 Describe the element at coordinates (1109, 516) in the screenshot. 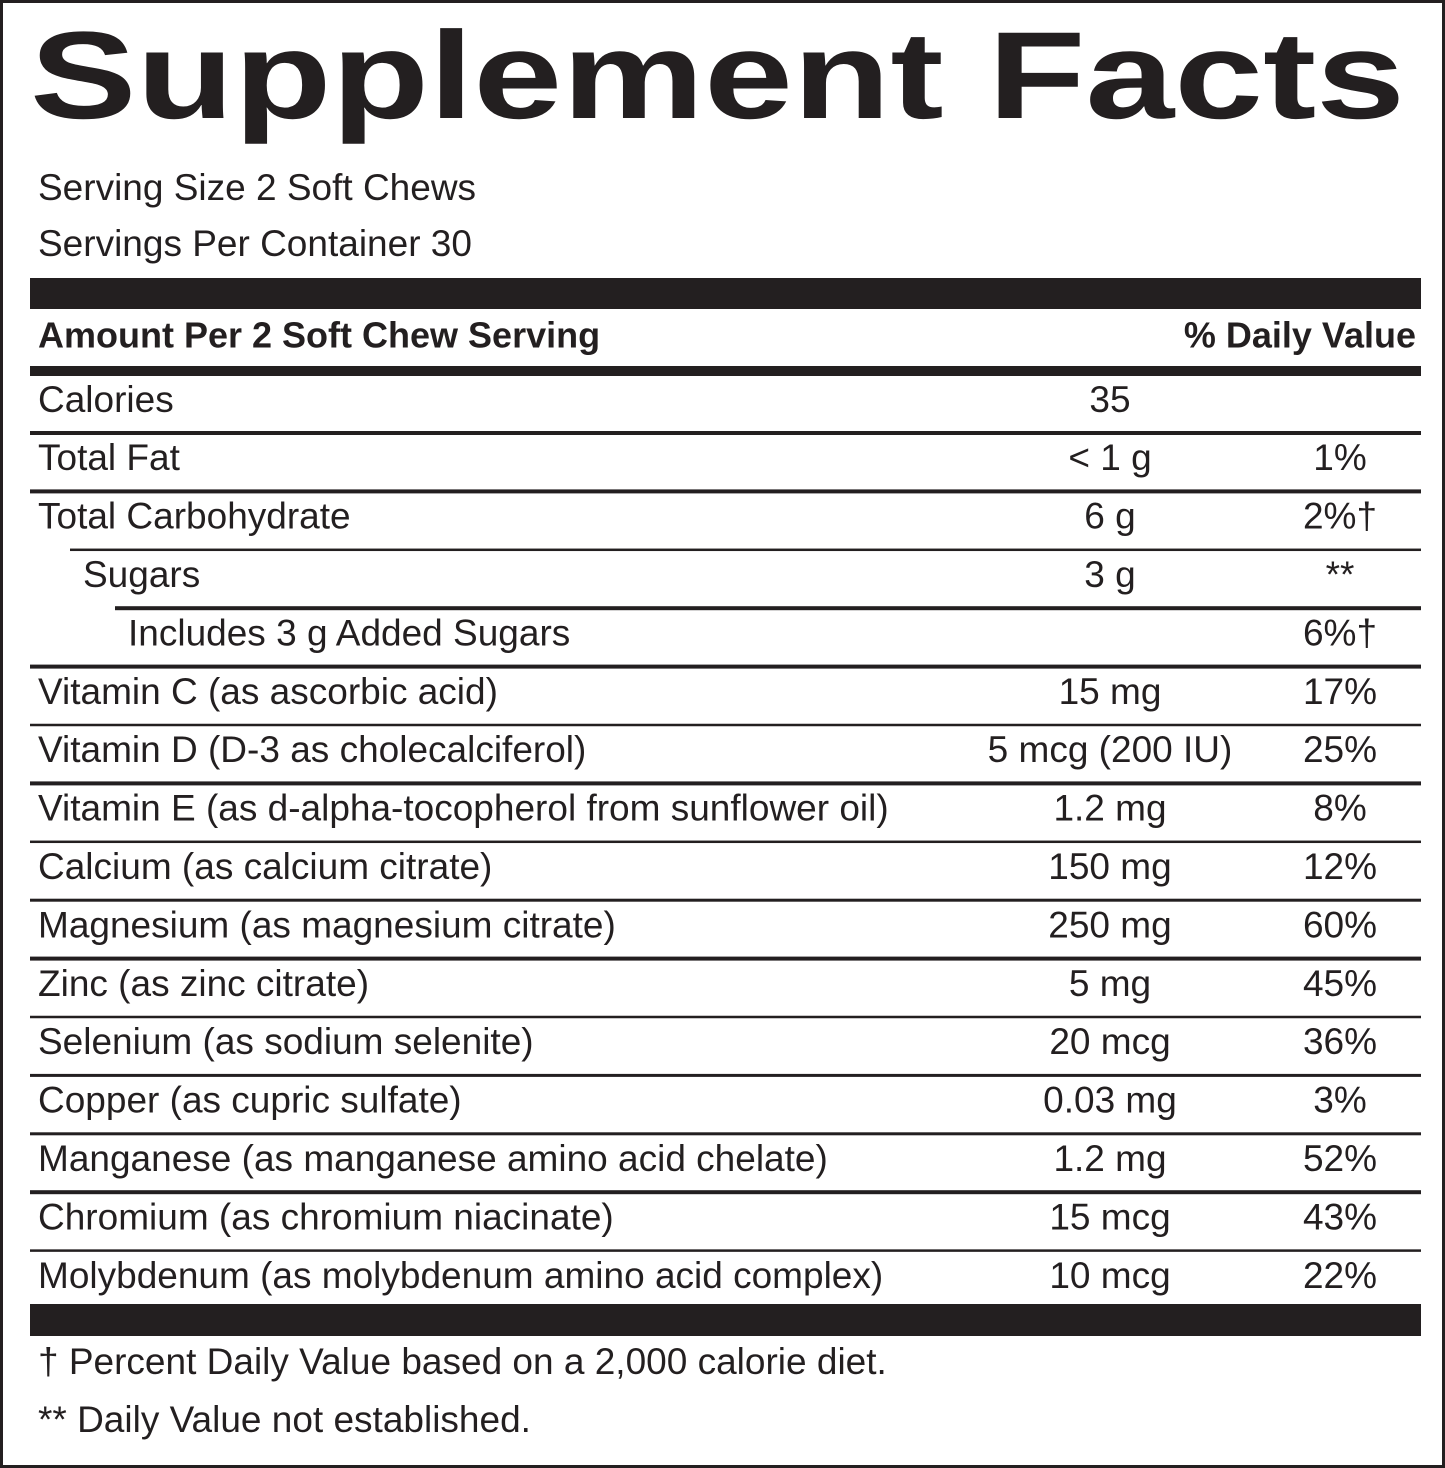

I see `amount: 6 g` at that location.